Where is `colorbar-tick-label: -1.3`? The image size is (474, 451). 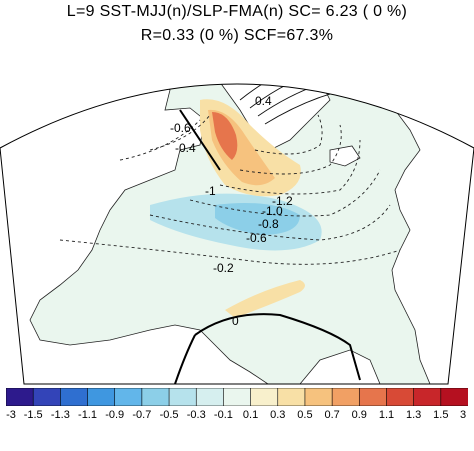
colorbar-tick-label: -1.3 is located at coordinates (60, 415).